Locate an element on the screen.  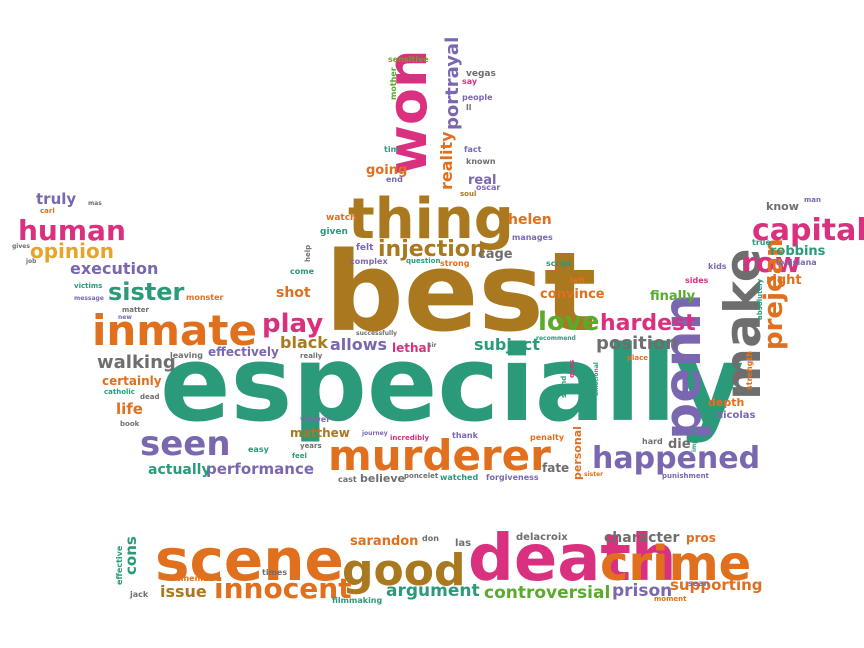
word-injection-22: injection is located at coordinates (432, 249).